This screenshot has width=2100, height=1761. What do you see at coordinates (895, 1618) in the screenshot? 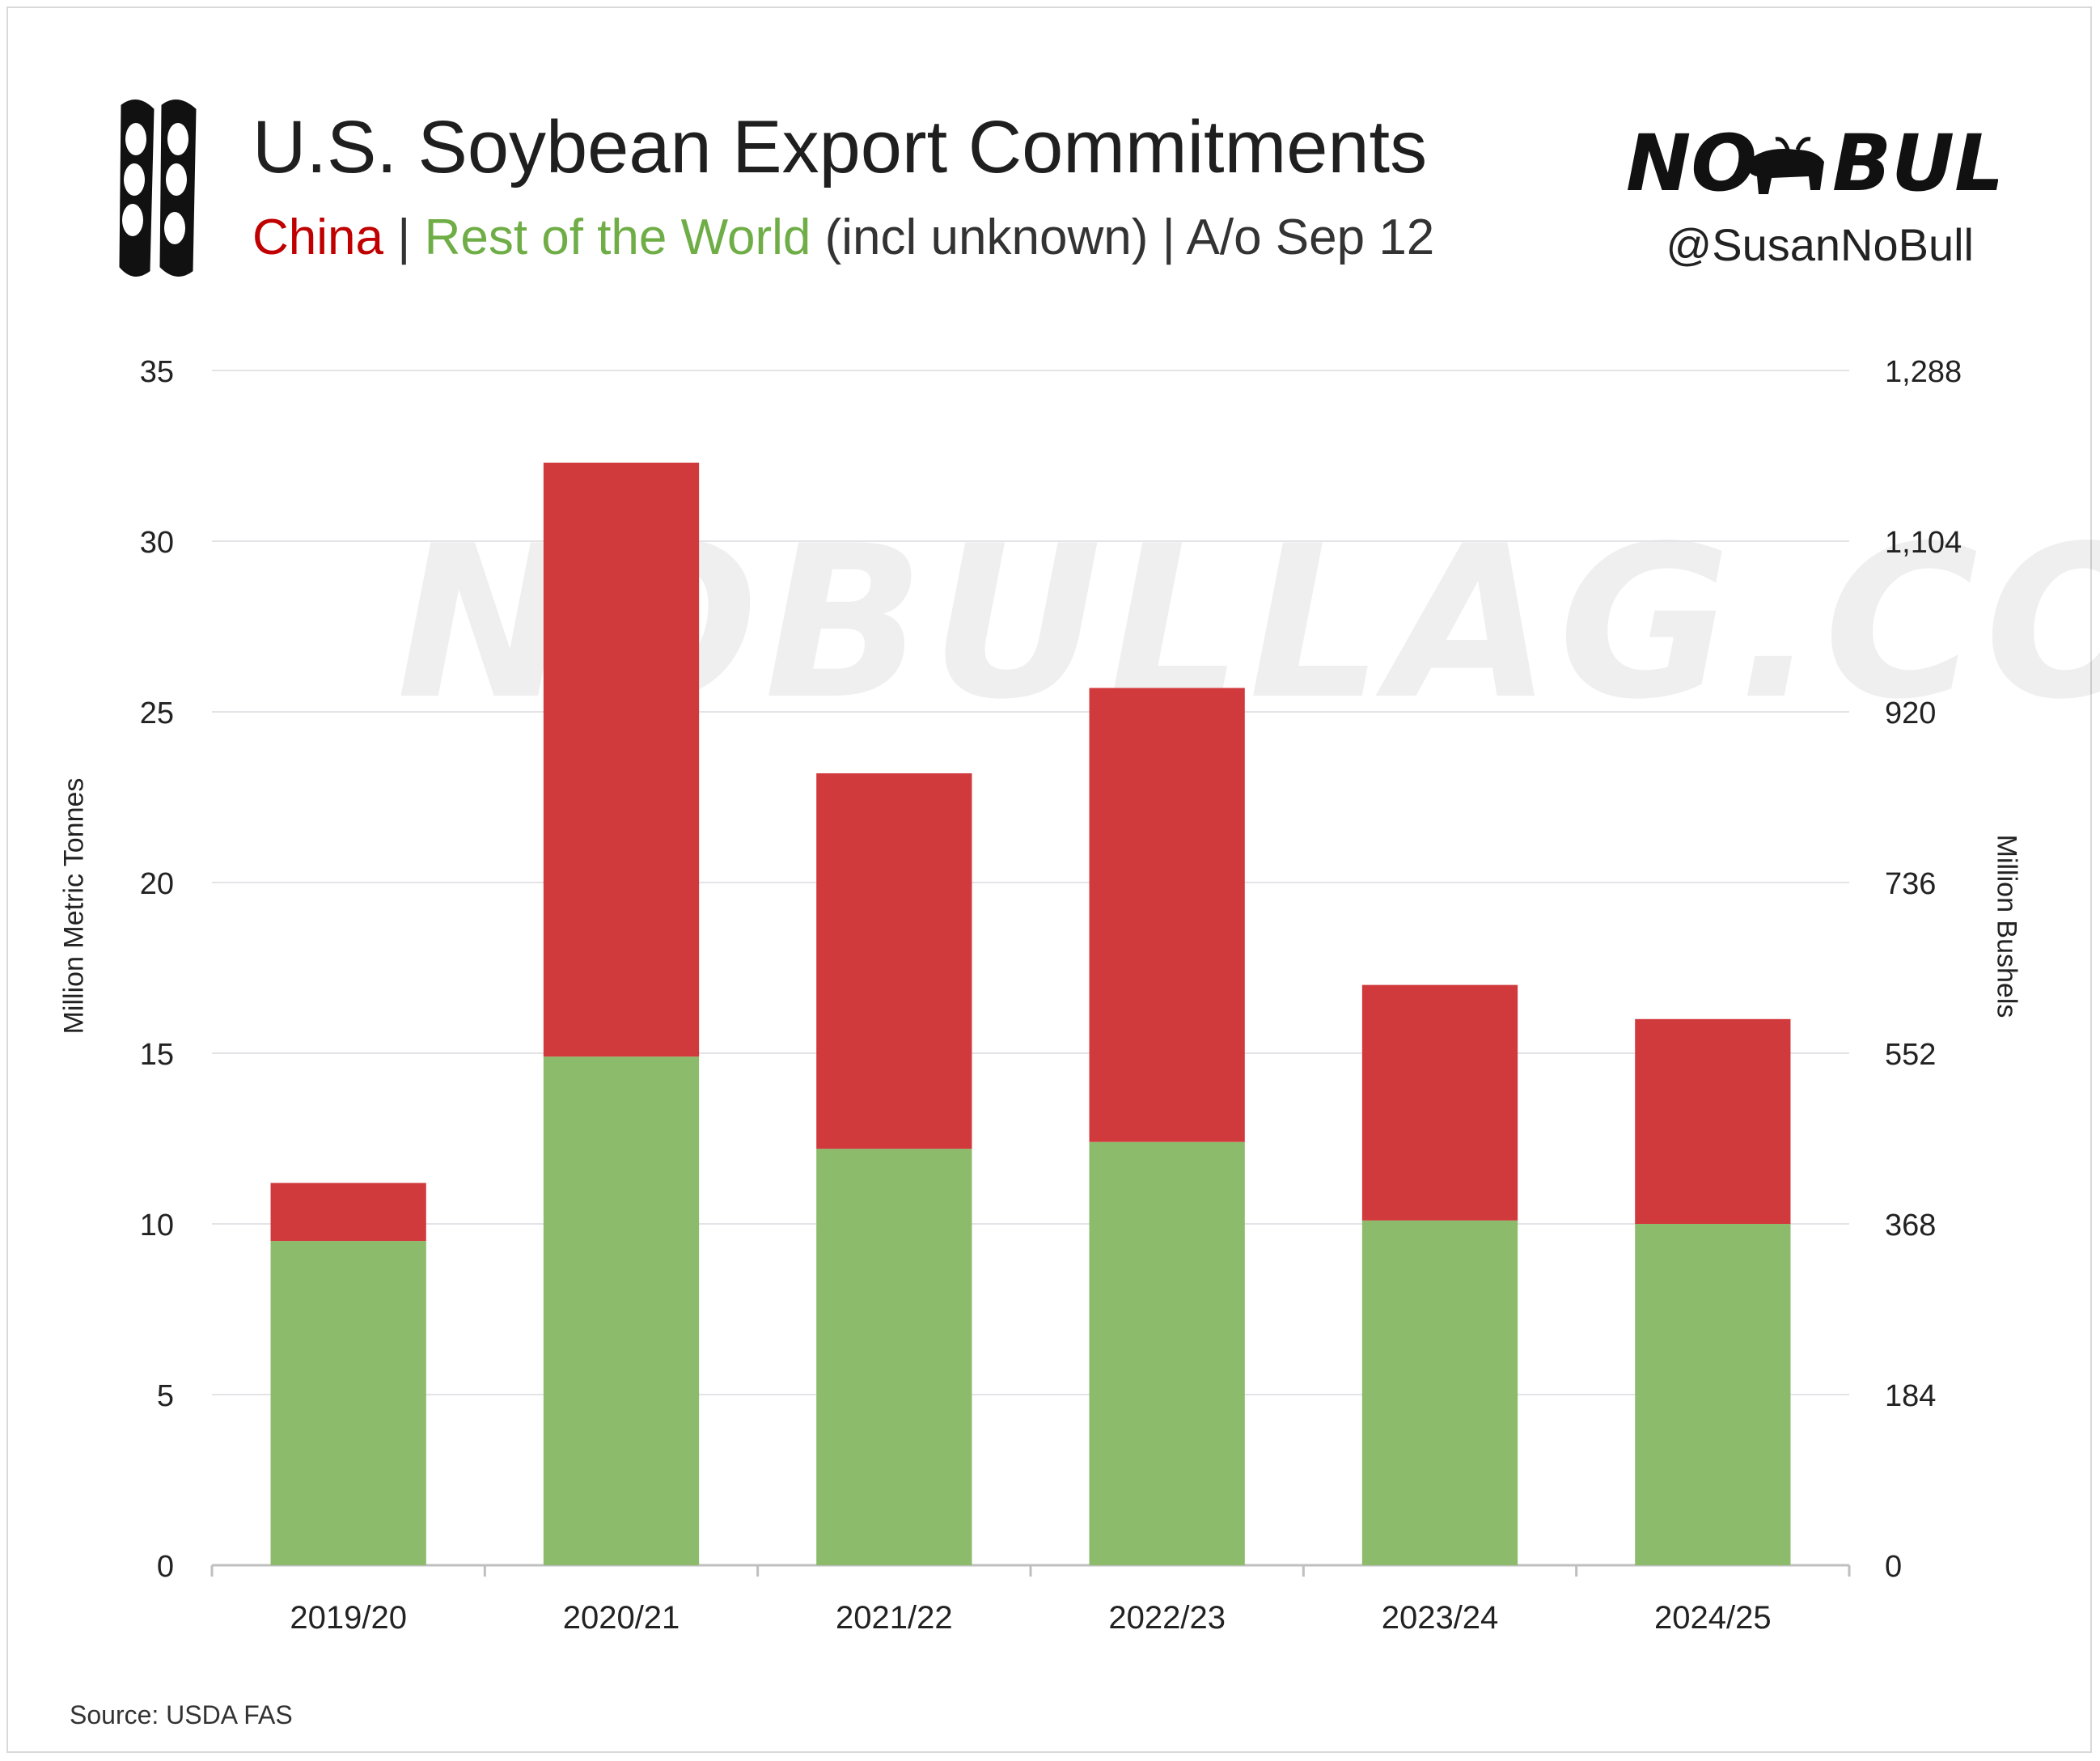
I see `x-tick-label: 2021/22` at bounding box center [895, 1618].